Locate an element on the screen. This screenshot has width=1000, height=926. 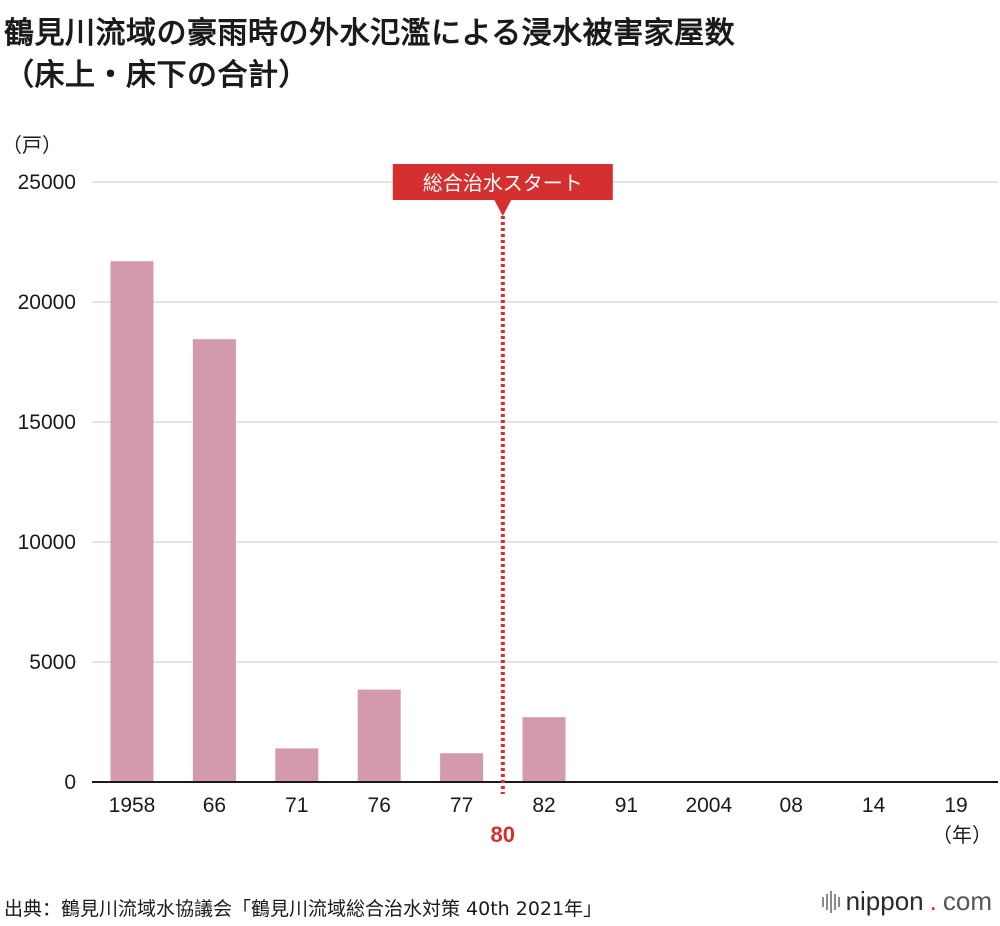
x-tick-label: 2004 is located at coordinates (708, 805).